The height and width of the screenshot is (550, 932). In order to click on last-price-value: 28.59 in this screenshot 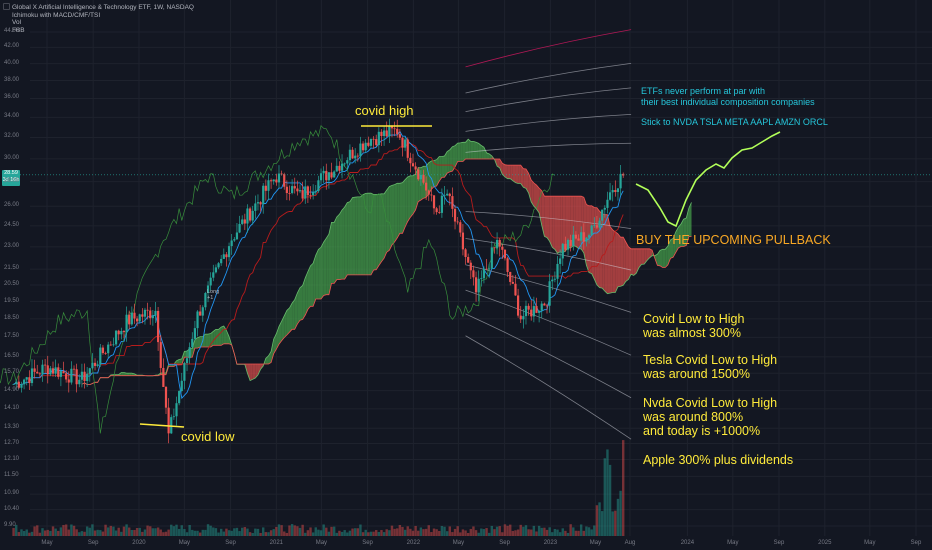, I will do `click(11, 173)`.